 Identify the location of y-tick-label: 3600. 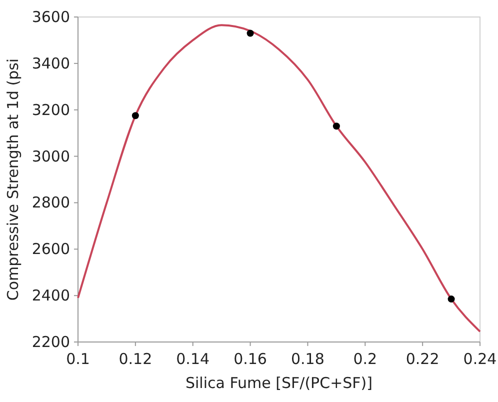
(51, 17).